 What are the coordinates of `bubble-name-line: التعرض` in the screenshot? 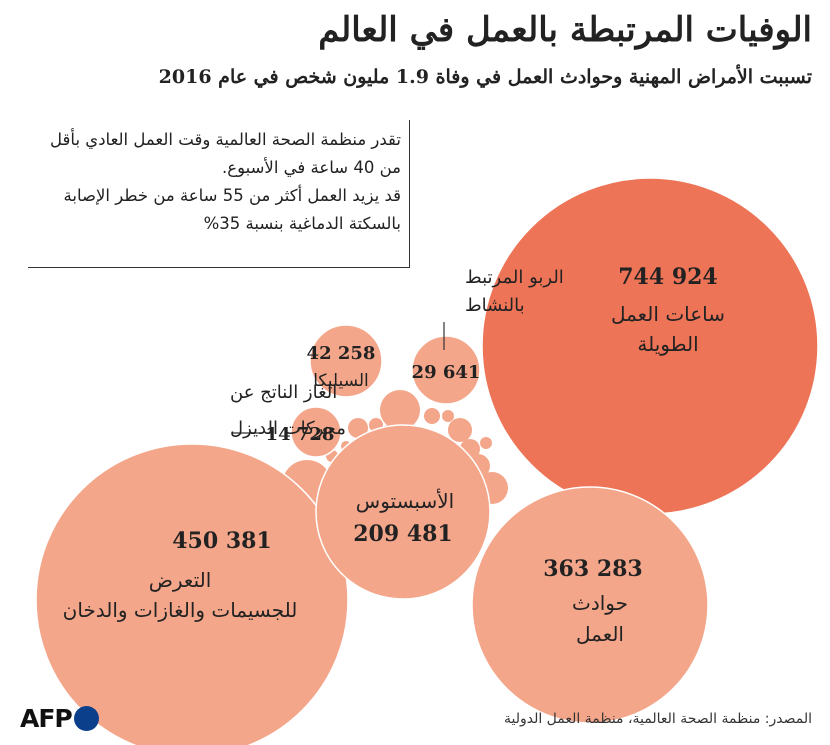 It's located at (180, 580).